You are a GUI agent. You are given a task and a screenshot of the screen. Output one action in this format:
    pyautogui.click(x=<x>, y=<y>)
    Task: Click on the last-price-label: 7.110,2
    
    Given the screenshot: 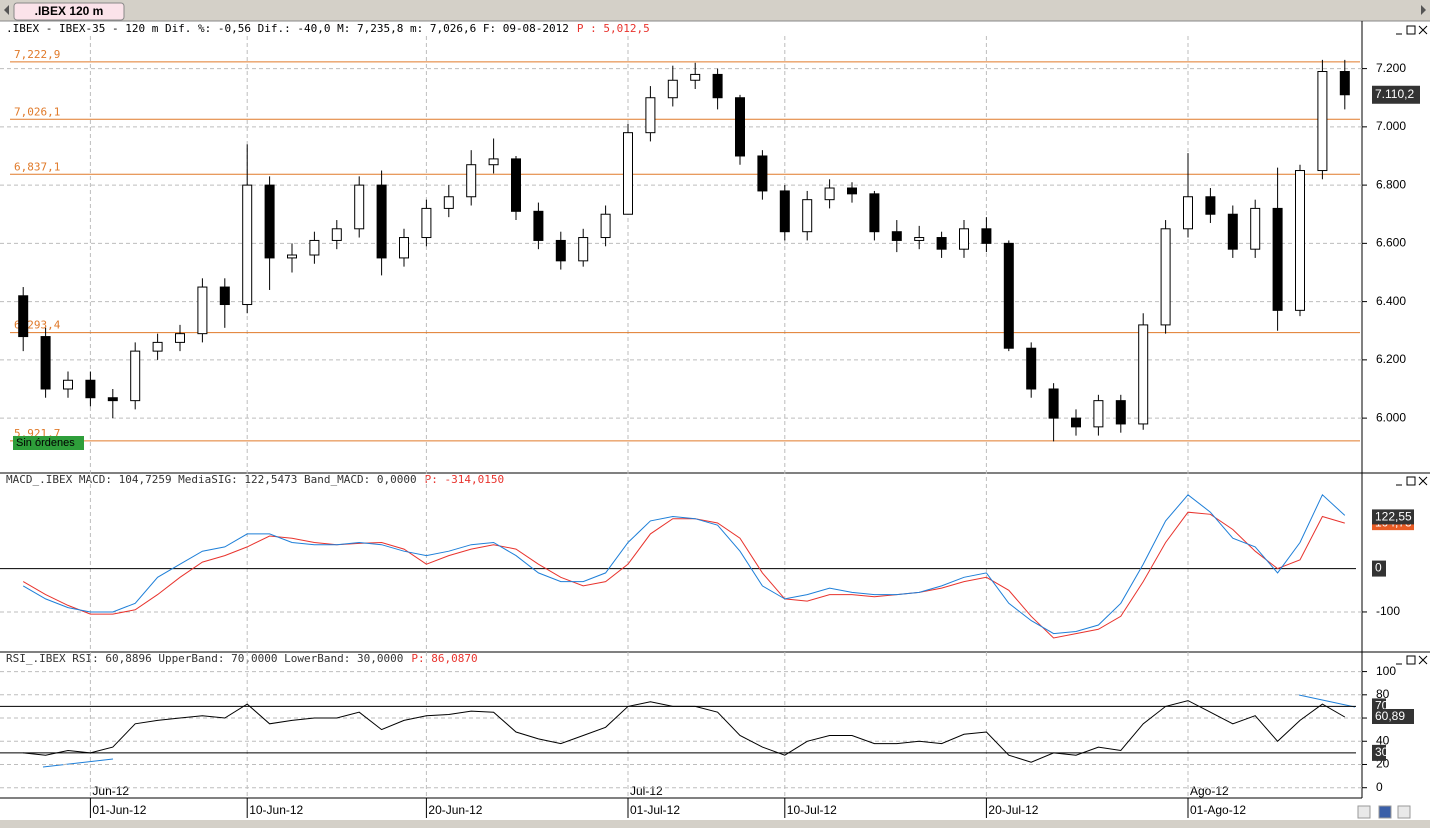 What is the action you would take?
    pyautogui.click(x=1394, y=94)
    